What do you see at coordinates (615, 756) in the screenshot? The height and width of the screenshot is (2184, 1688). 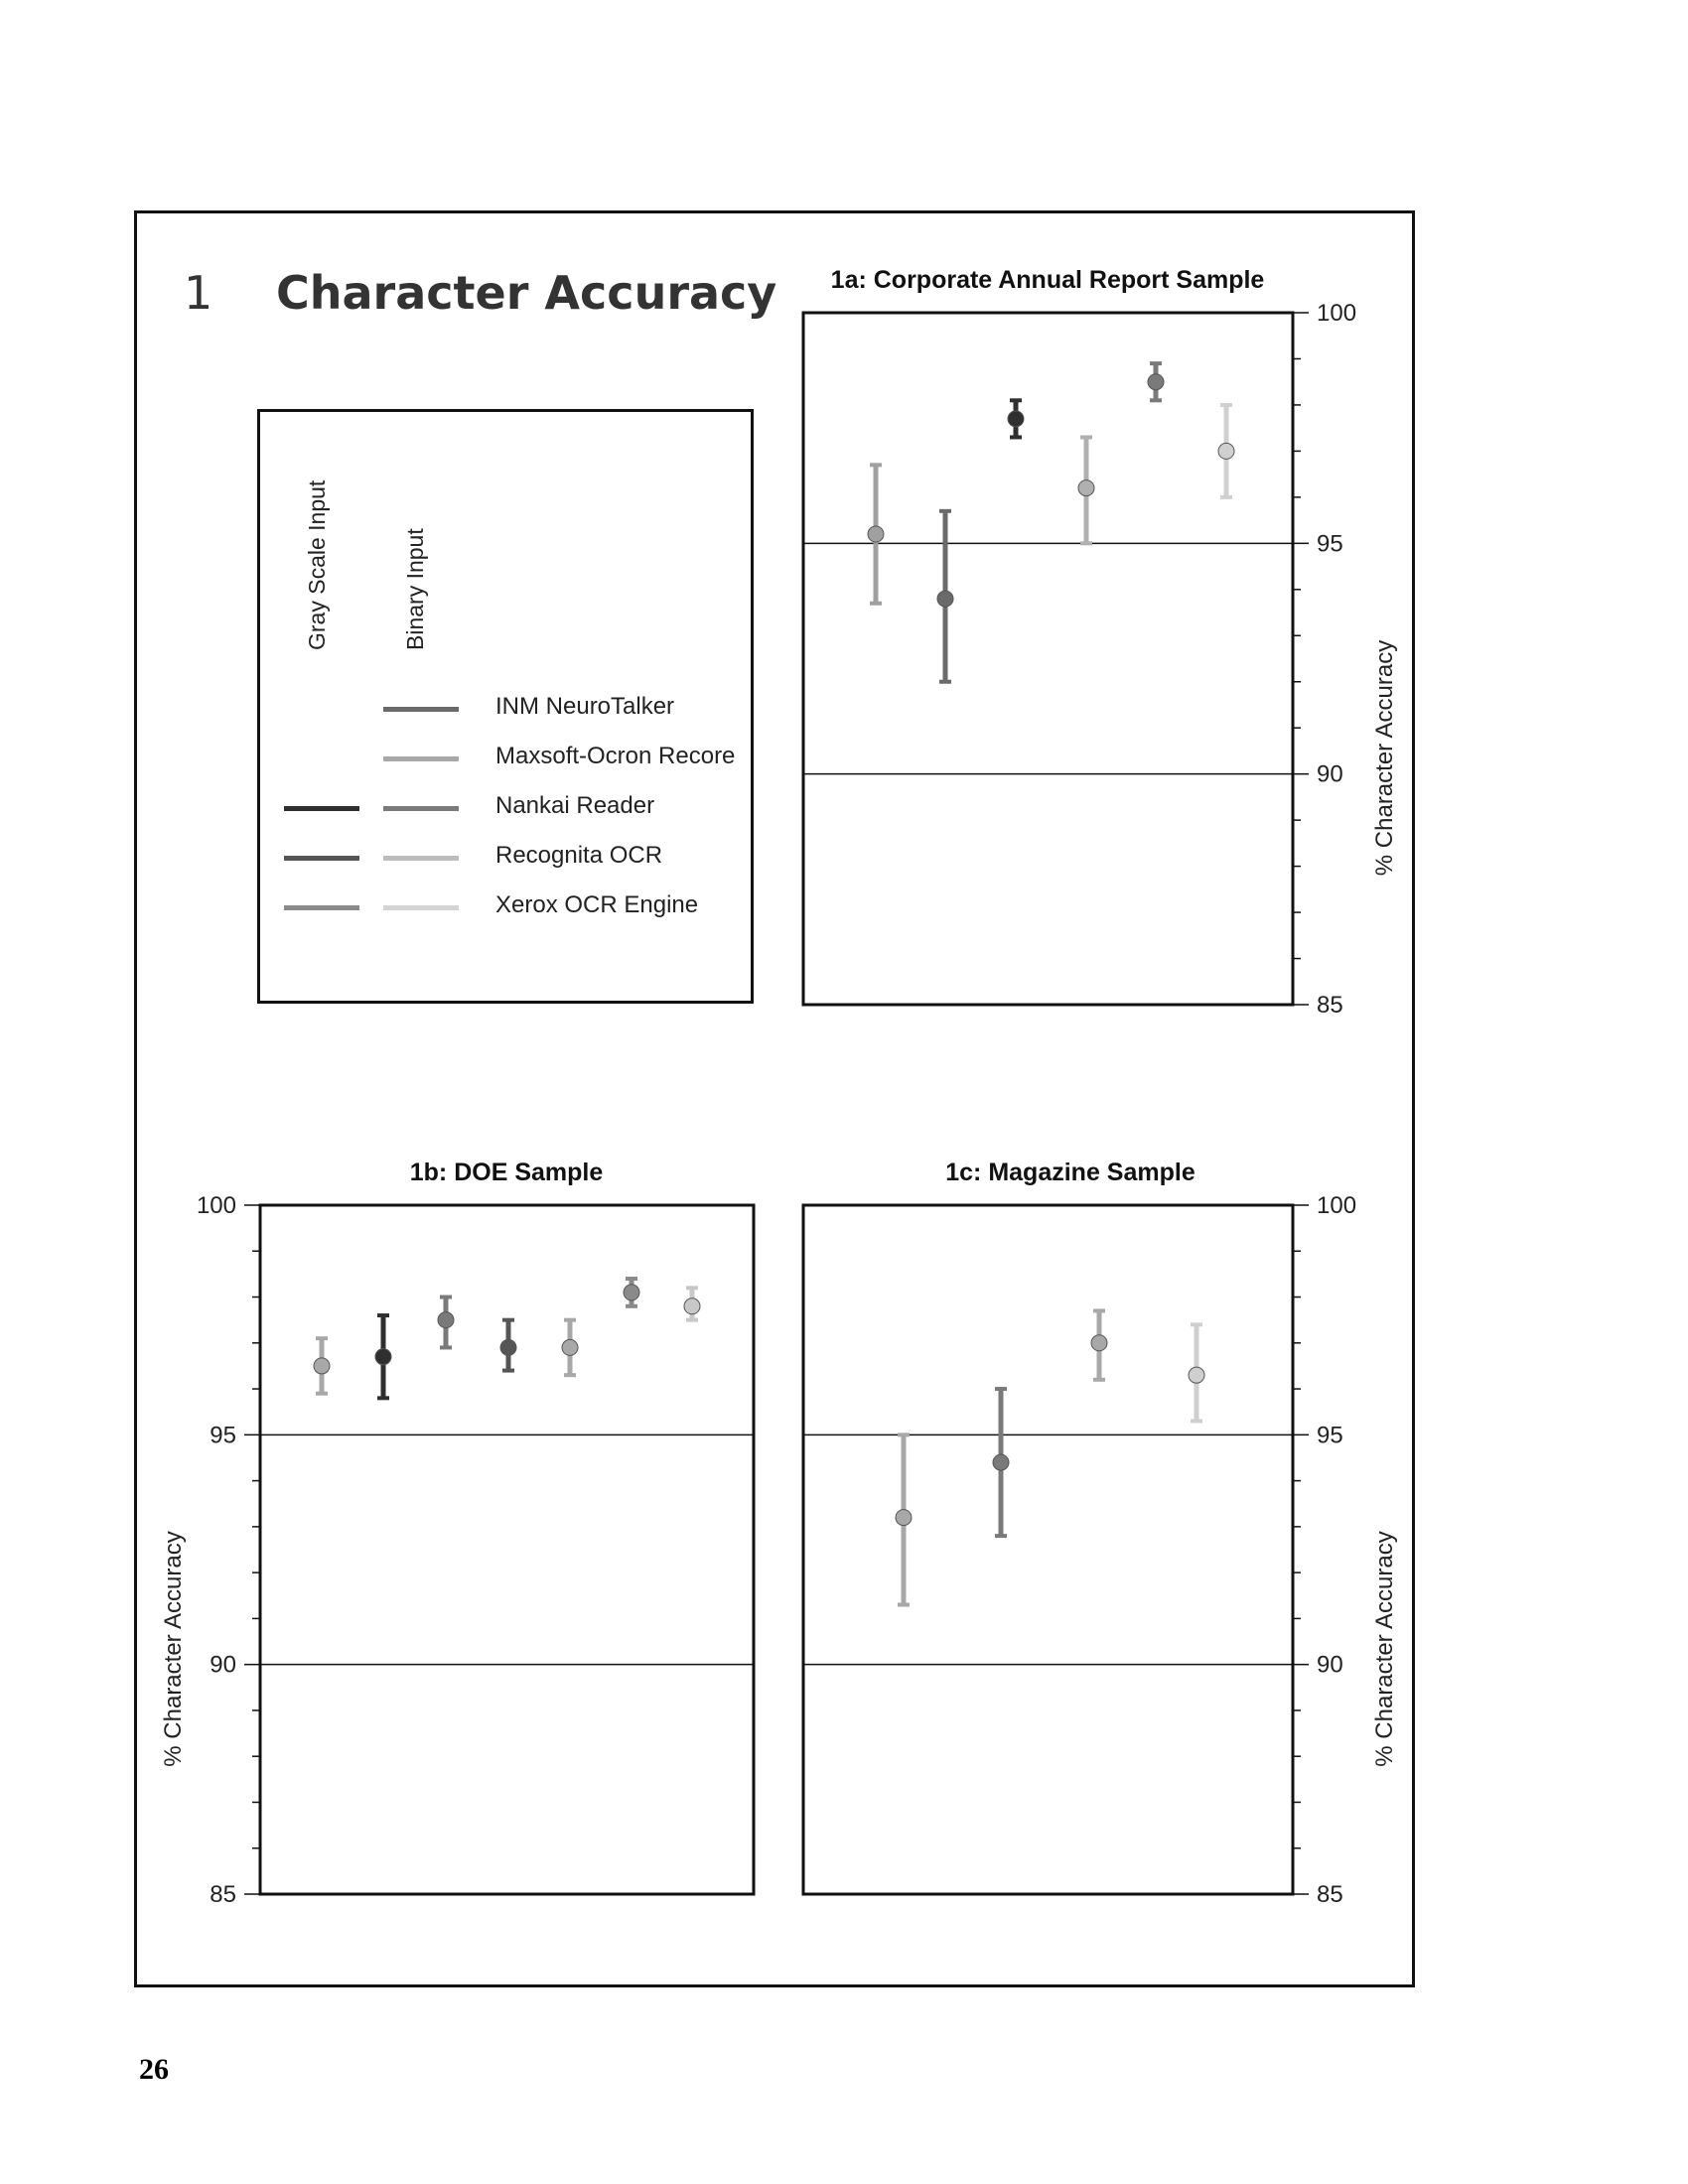 I see `legend-label-maxsoft-ocron-recore: Maxsoft-Ocron Recore` at bounding box center [615, 756].